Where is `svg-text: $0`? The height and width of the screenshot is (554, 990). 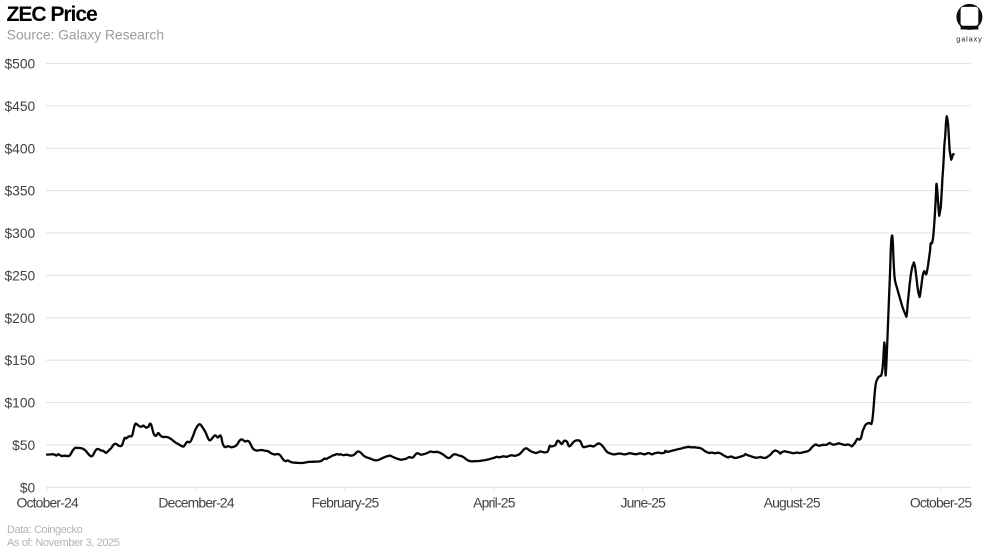 svg-text: $0 is located at coordinates (28, 487).